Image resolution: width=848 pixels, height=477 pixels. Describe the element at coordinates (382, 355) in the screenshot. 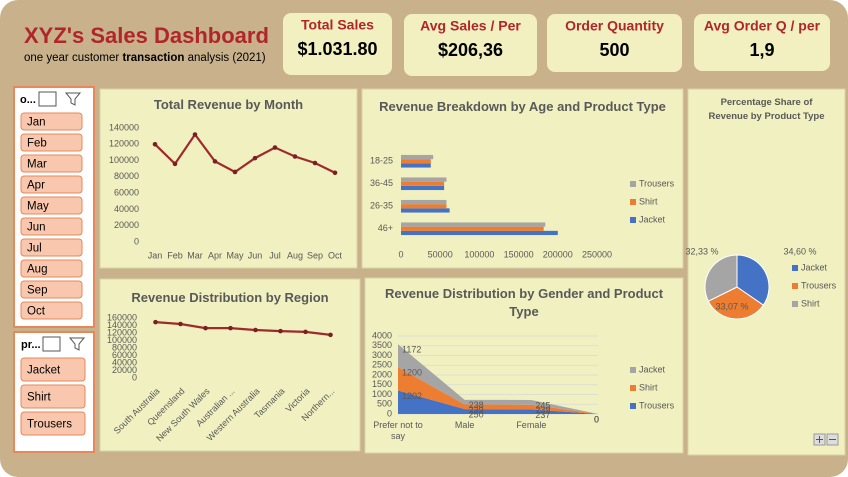

I see `y-tick-label: 3000` at that location.